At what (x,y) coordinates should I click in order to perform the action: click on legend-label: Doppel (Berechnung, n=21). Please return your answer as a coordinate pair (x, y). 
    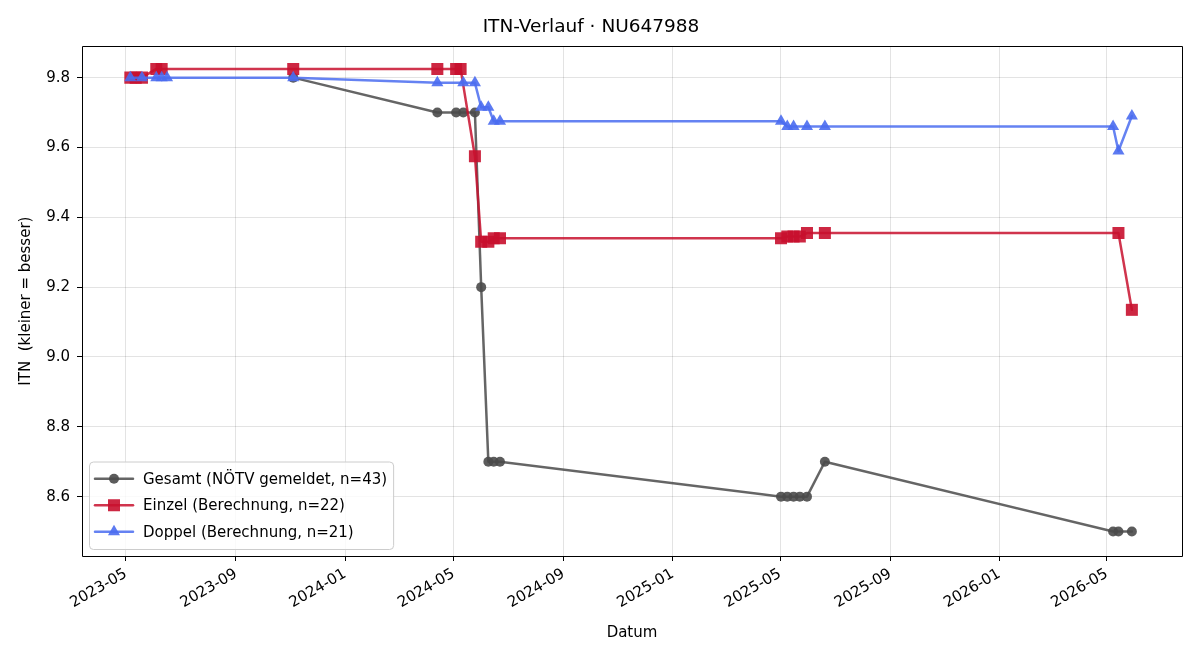
    Looking at the image, I should click on (248, 531).